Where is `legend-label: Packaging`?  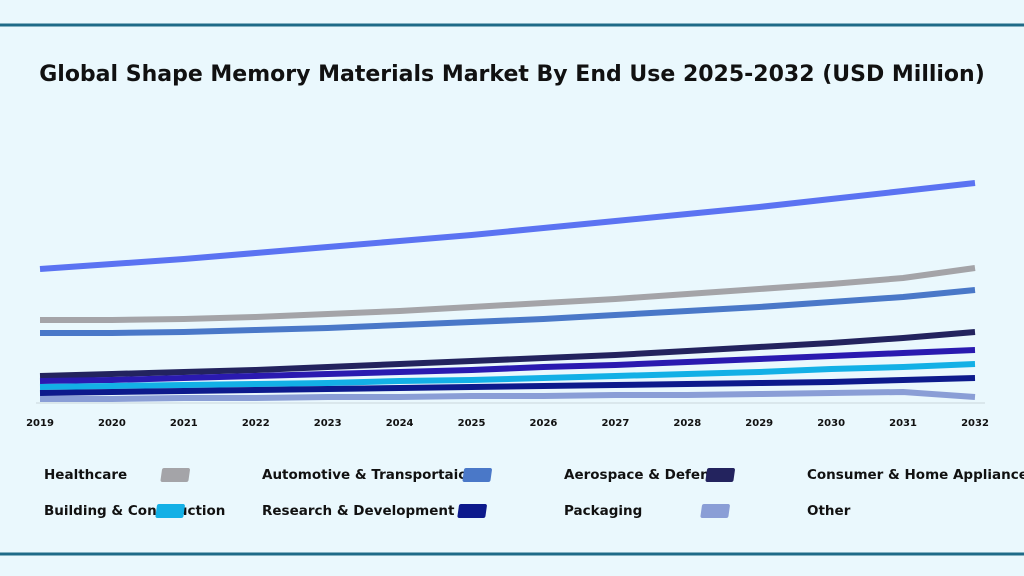 legend-label: Packaging is located at coordinates (603, 511).